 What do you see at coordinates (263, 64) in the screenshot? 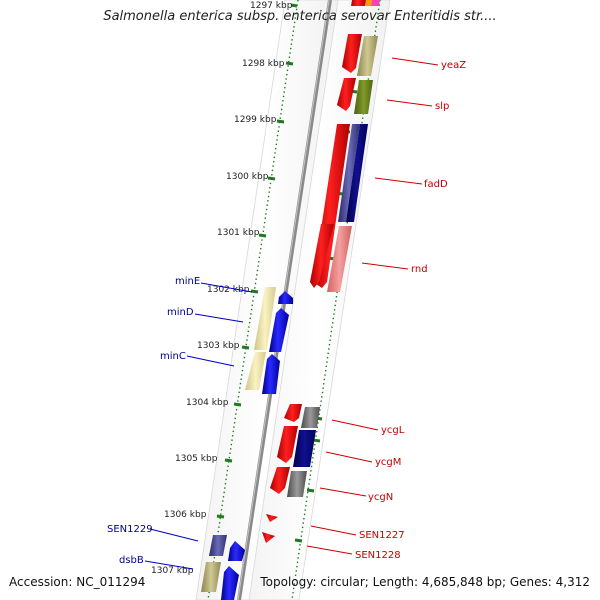
I see `kbp-label: 1298 kbp` at bounding box center [263, 64].